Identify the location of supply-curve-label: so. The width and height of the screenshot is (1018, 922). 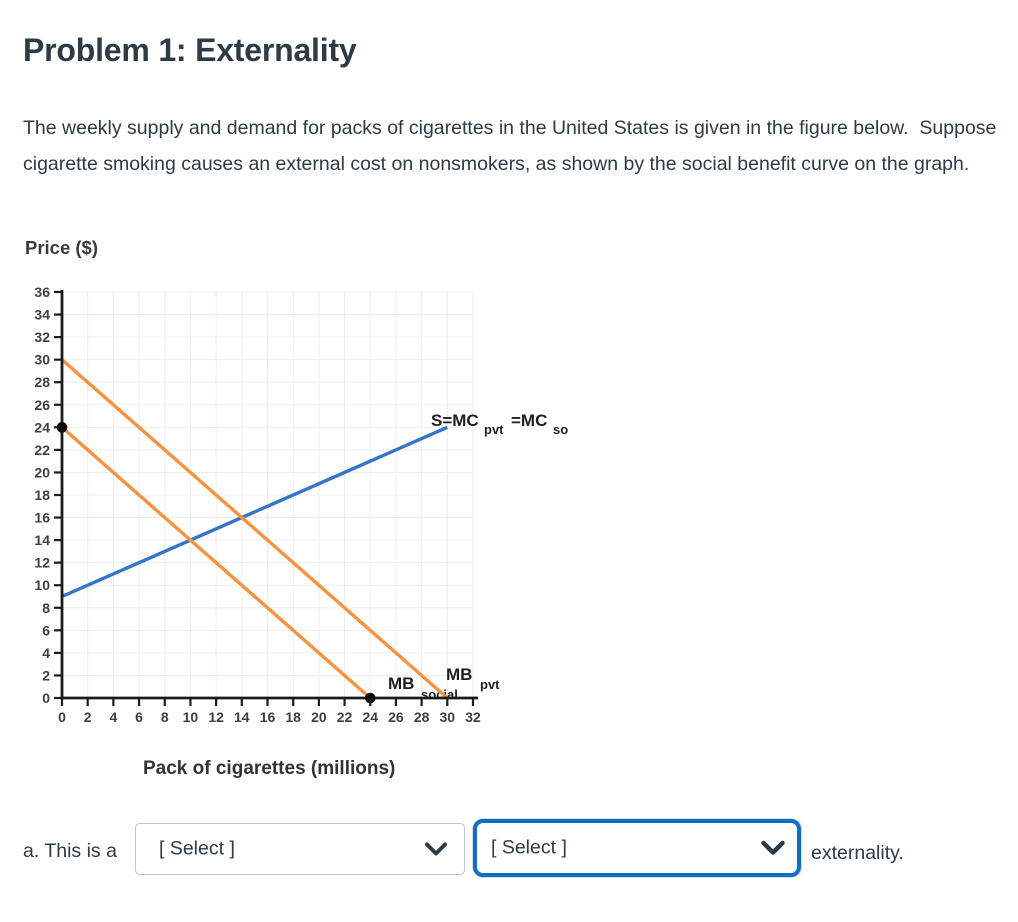
(560, 429).